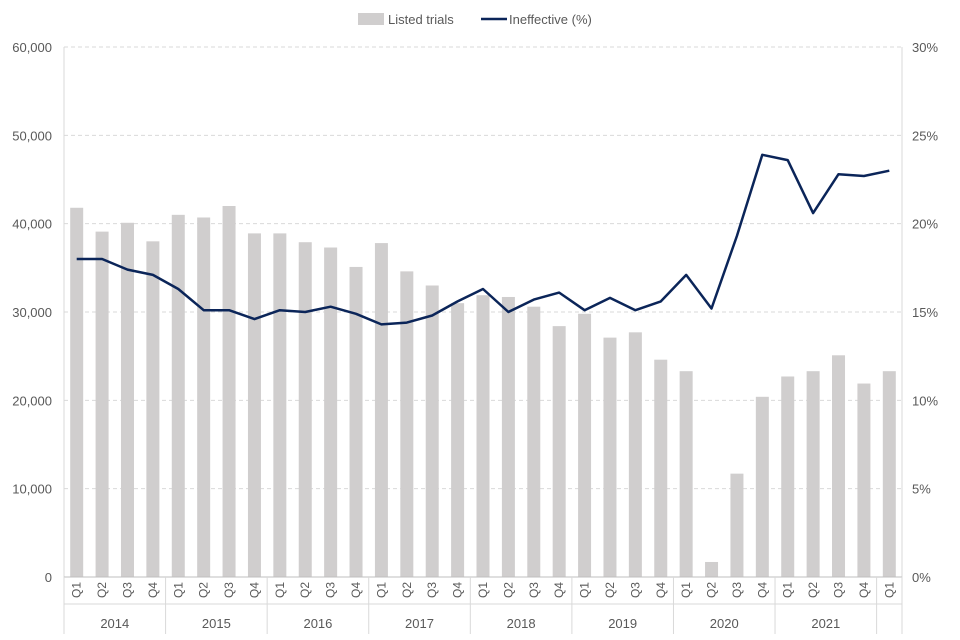  What do you see at coordinates (925, 224) in the screenshot?
I see `y-tick-label-right: 20%` at bounding box center [925, 224].